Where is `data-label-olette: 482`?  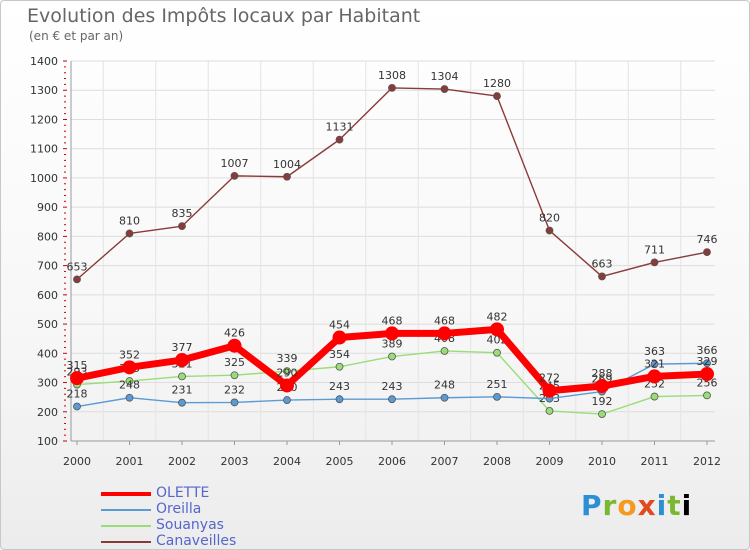
data-label-olette: 482 is located at coordinates (497, 316).